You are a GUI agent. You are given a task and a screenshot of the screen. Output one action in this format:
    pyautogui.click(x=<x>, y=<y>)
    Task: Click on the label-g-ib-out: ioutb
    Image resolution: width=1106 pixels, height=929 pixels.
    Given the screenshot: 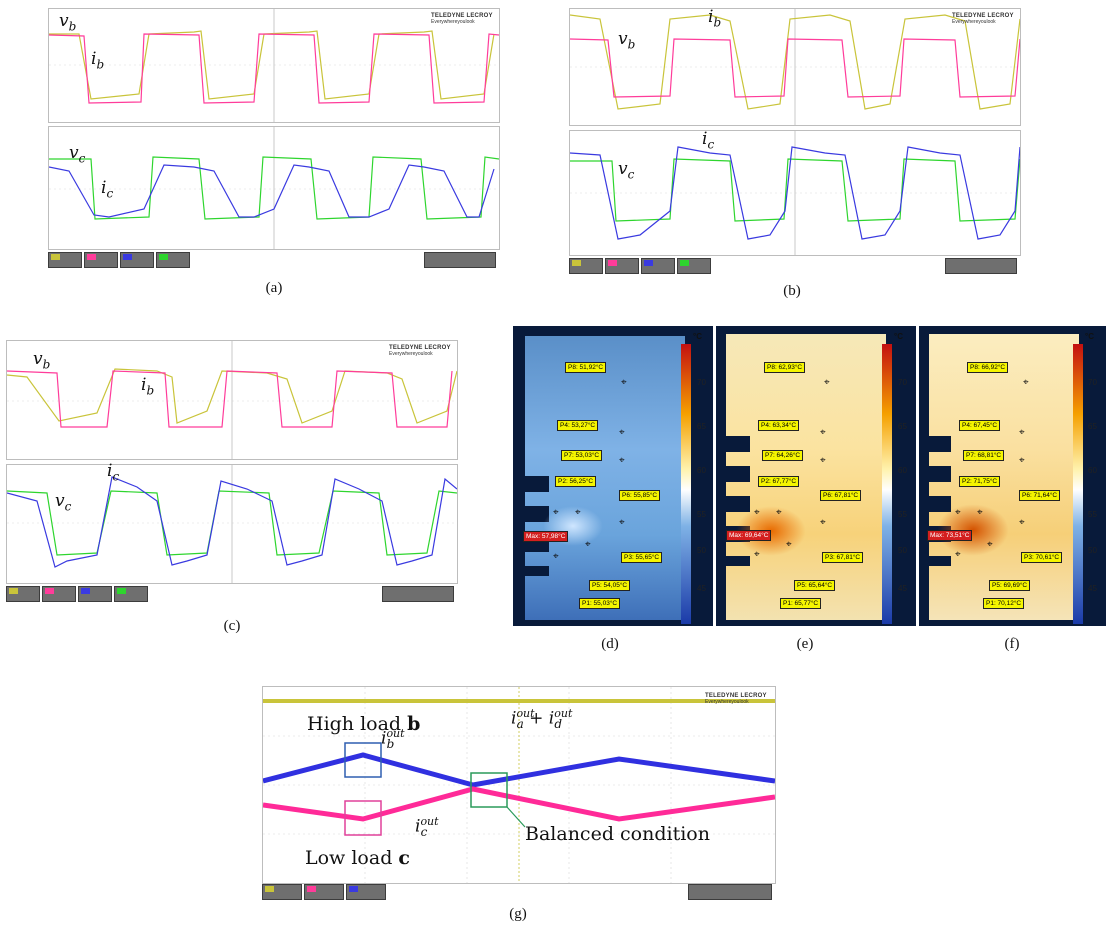 What is the action you would take?
    pyautogui.click(x=393, y=739)
    